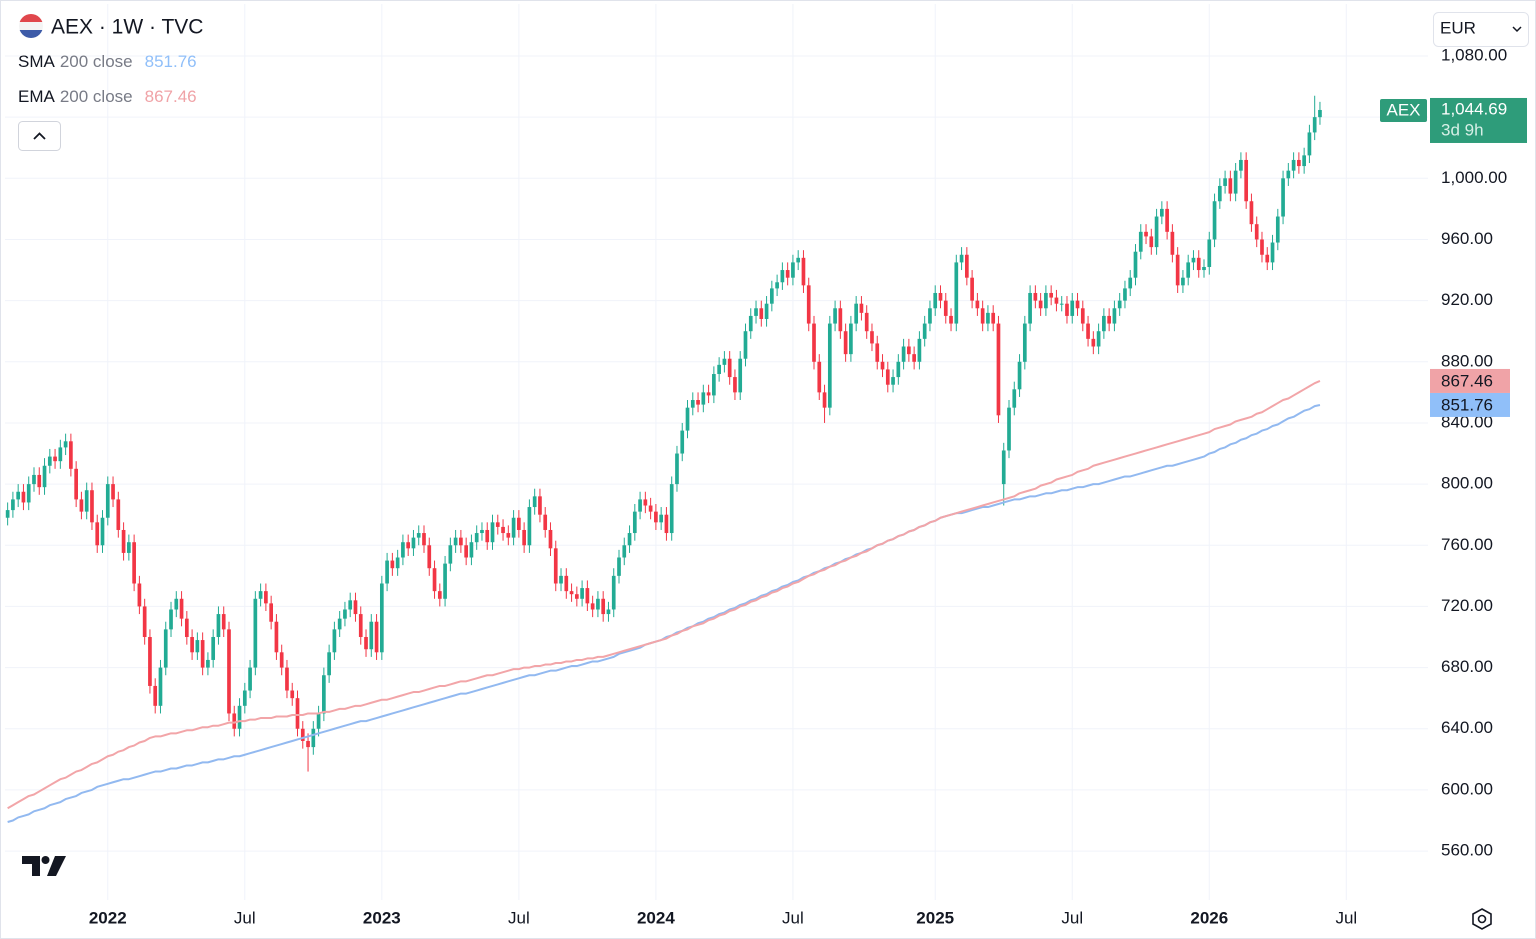  I want to click on x-tick-label: 2024, so click(656, 917).